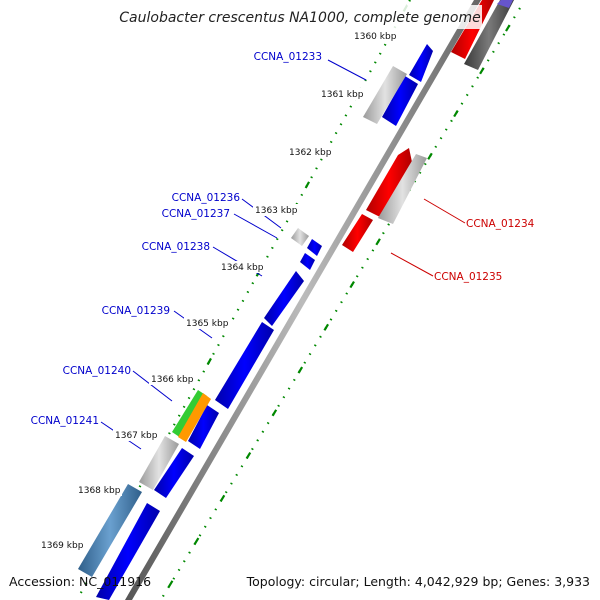 This screenshot has width=600, height=600. Describe the element at coordinates (505, 4) in the screenshot. I see `purple-feature-top` at that location.